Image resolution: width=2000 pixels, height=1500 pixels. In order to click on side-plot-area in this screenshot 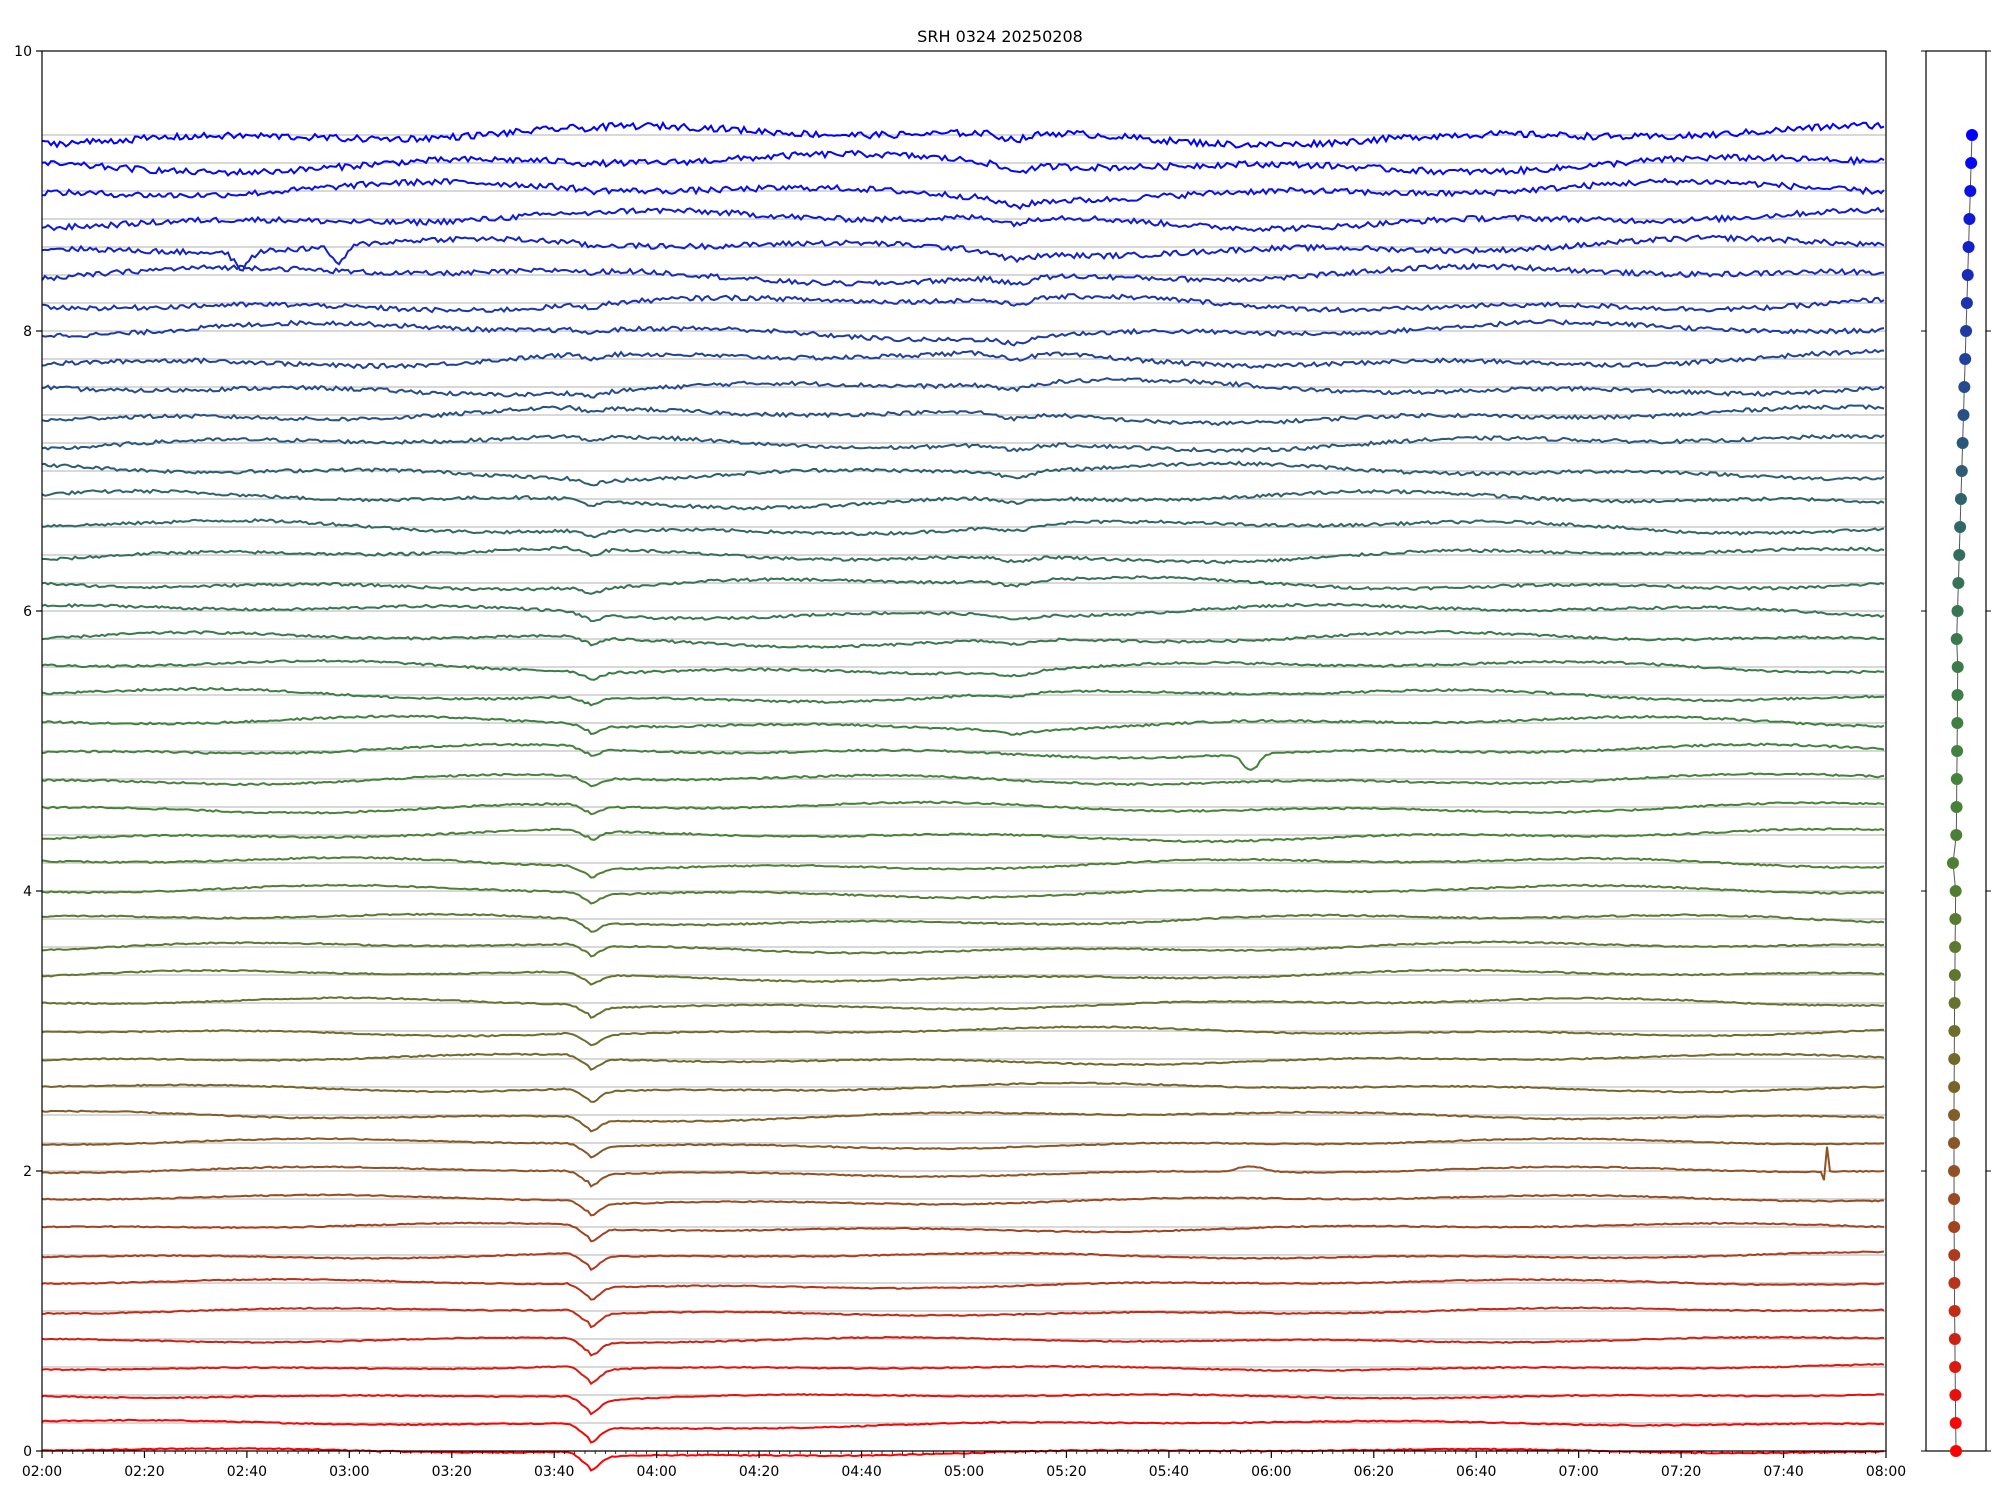, I will do `click(1956, 753)`.